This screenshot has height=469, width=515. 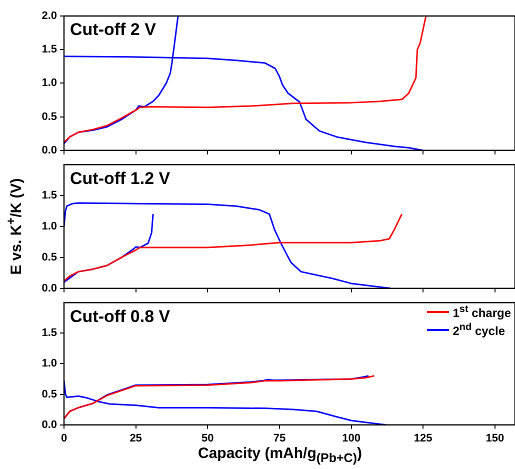 What do you see at coordinates (113, 30) in the screenshot?
I see `chart-title: Cut-off 2 V` at bounding box center [113, 30].